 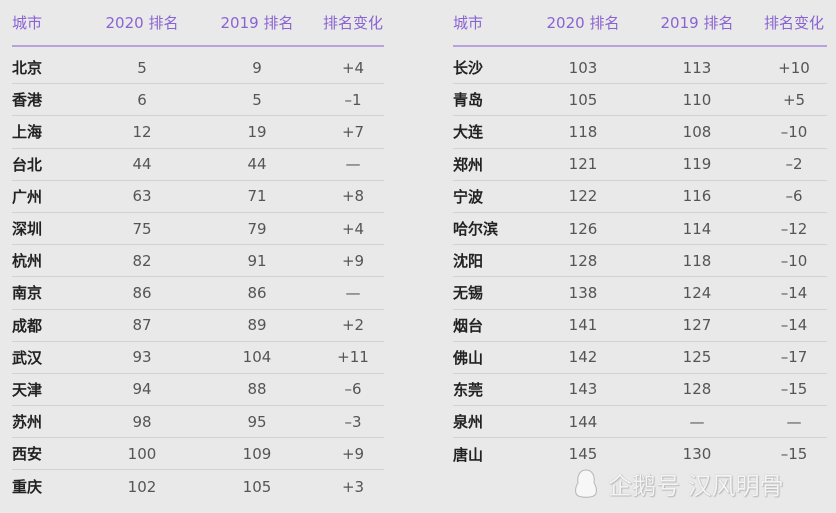 What do you see at coordinates (583, 67) in the screenshot?
I see `cell-rank-2020: 103` at bounding box center [583, 67].